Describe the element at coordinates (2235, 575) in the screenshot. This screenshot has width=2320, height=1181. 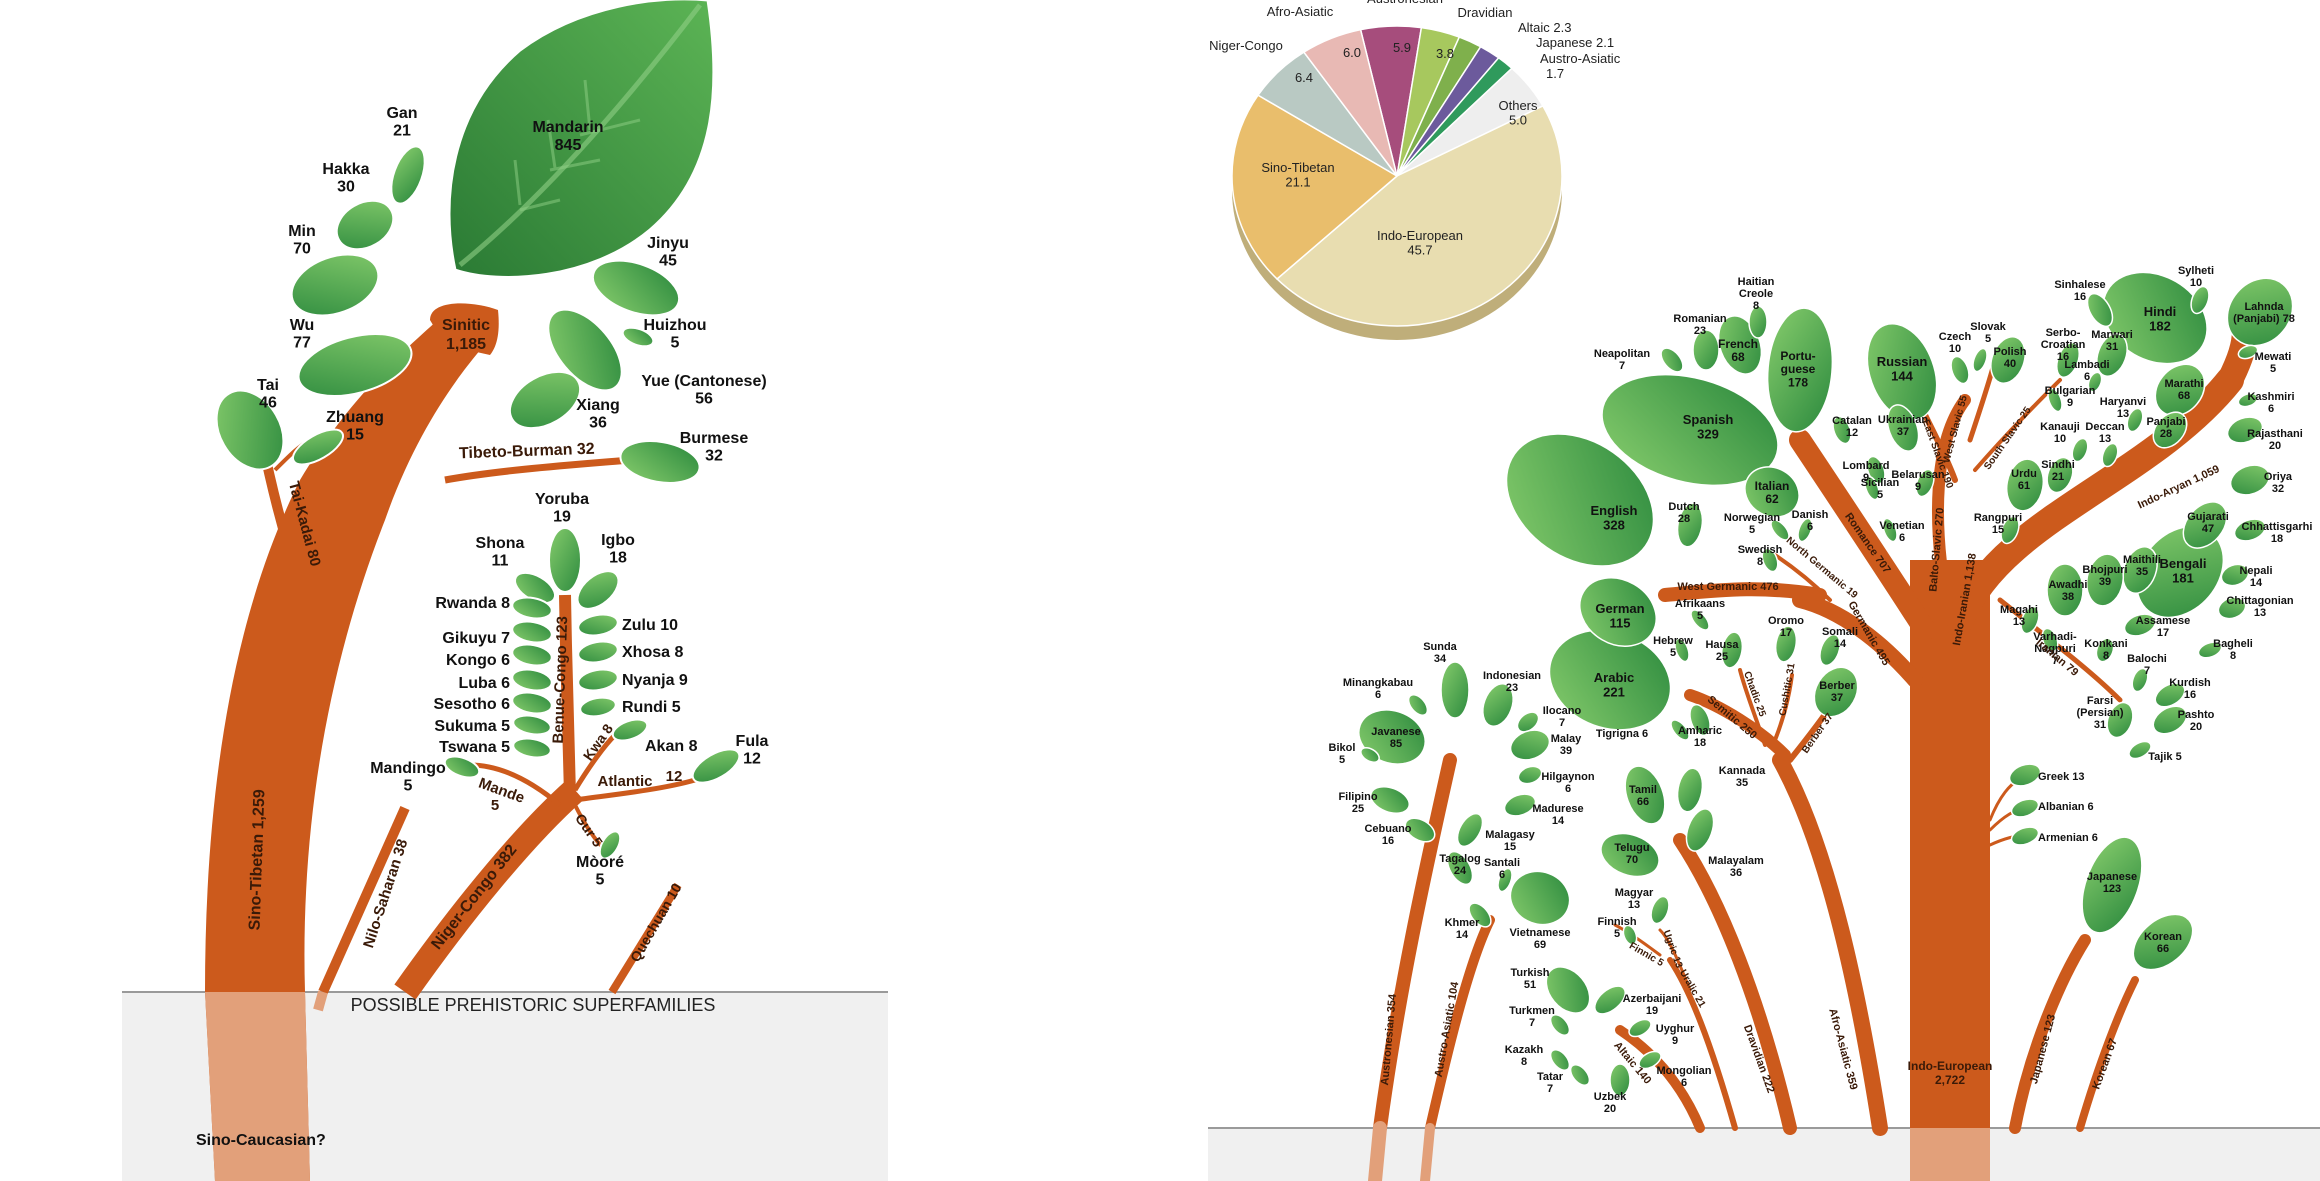
I see `leaf-shape-nepali` at that location.